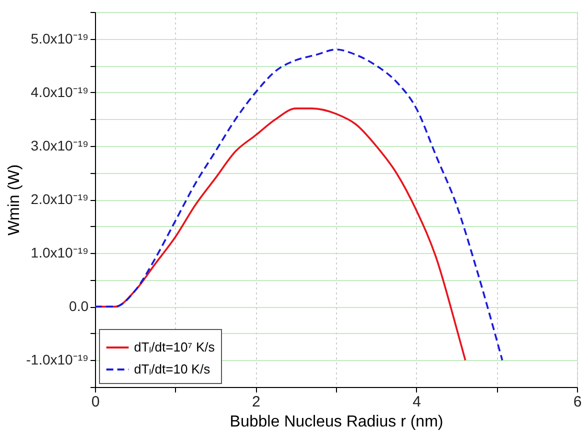  What do you see at coordinates (15, 200) in the screenshot?
I see `y-axis-title: Wmin (W)` at bounding box center [15, 200].